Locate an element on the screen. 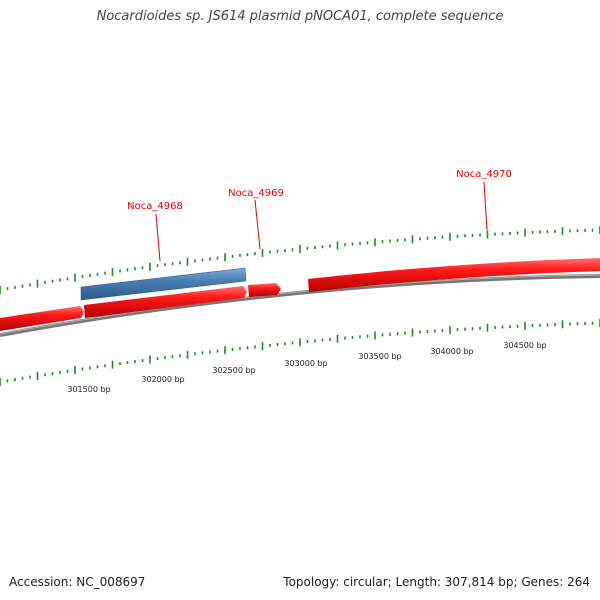 The image size is (600, 600). scale-label: 303500 bp is located at coordinates (379, 356).